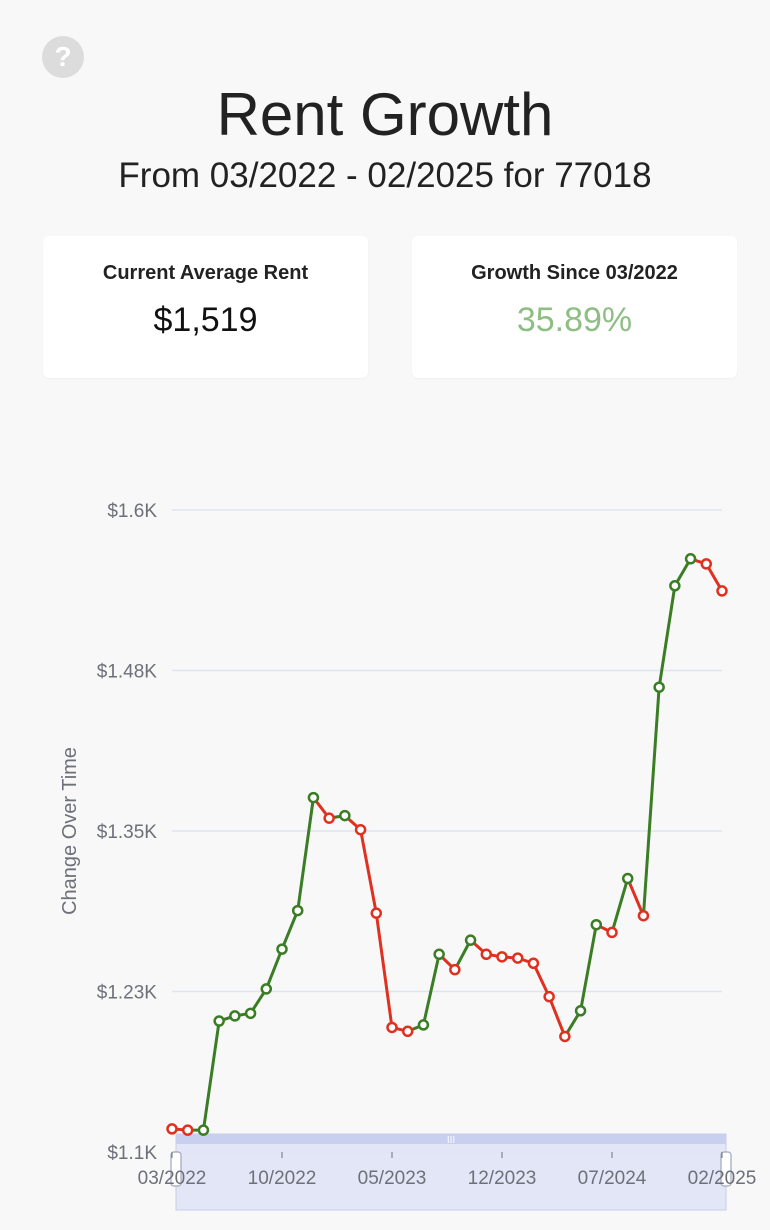 The width and height of the screenshot is (770, 1230). I want to click on growth-label: Growth Since 03/2022, so click(574, 273).